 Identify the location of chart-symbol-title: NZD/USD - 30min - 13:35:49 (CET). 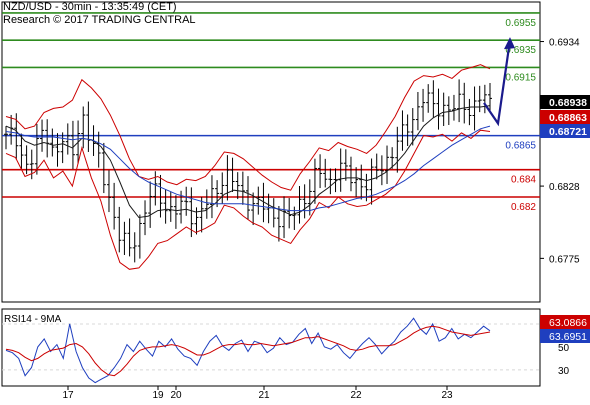
(90, 7).